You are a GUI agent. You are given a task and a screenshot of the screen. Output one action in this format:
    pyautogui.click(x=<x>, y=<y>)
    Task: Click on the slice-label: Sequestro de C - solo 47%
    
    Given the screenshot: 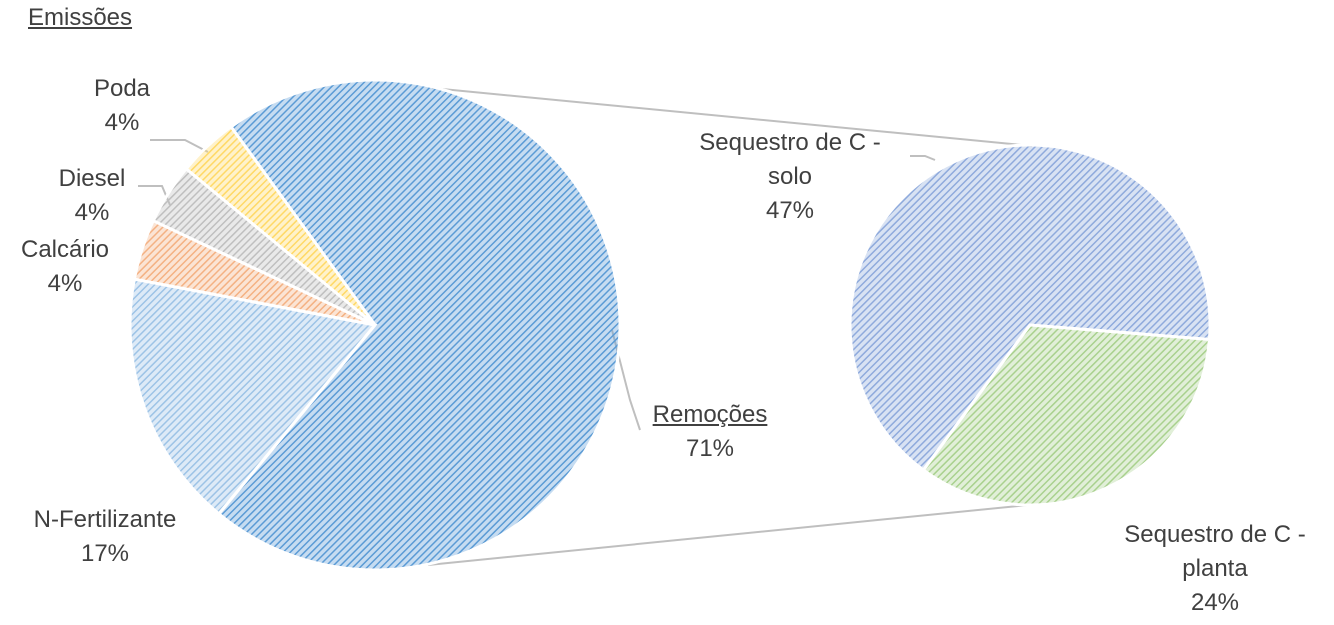 What is the action you would take?
    pyautogui.click(x=790, y=177)
    